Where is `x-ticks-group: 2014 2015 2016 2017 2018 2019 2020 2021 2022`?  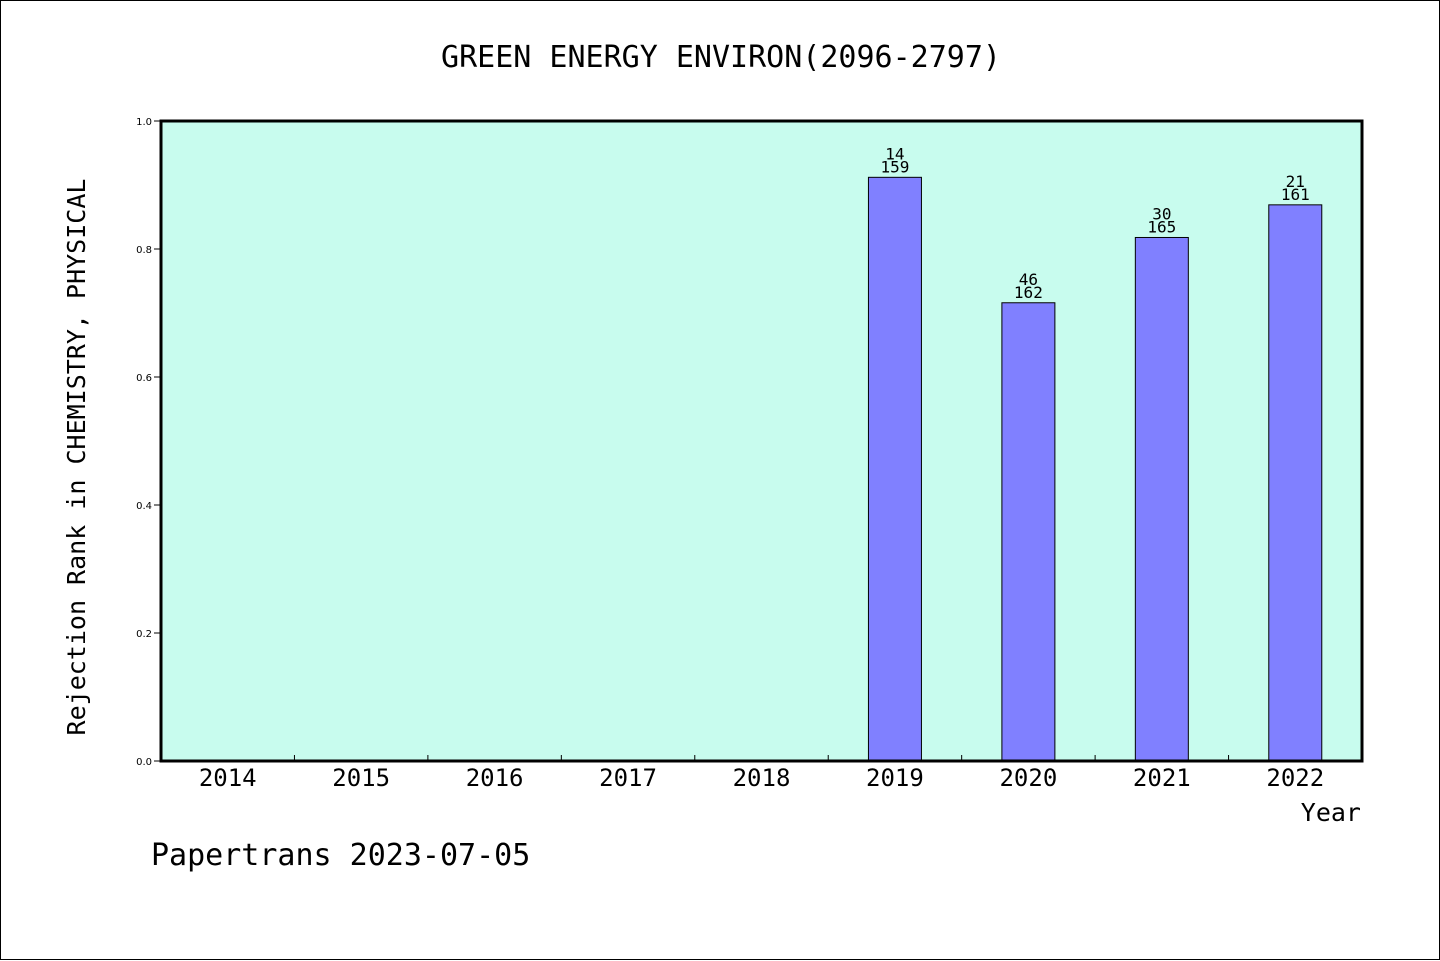
x-ticks-group: 2014 2015 2016 2017 2018 2019 2020 2021 2022 is located at coordinates (761, 773).